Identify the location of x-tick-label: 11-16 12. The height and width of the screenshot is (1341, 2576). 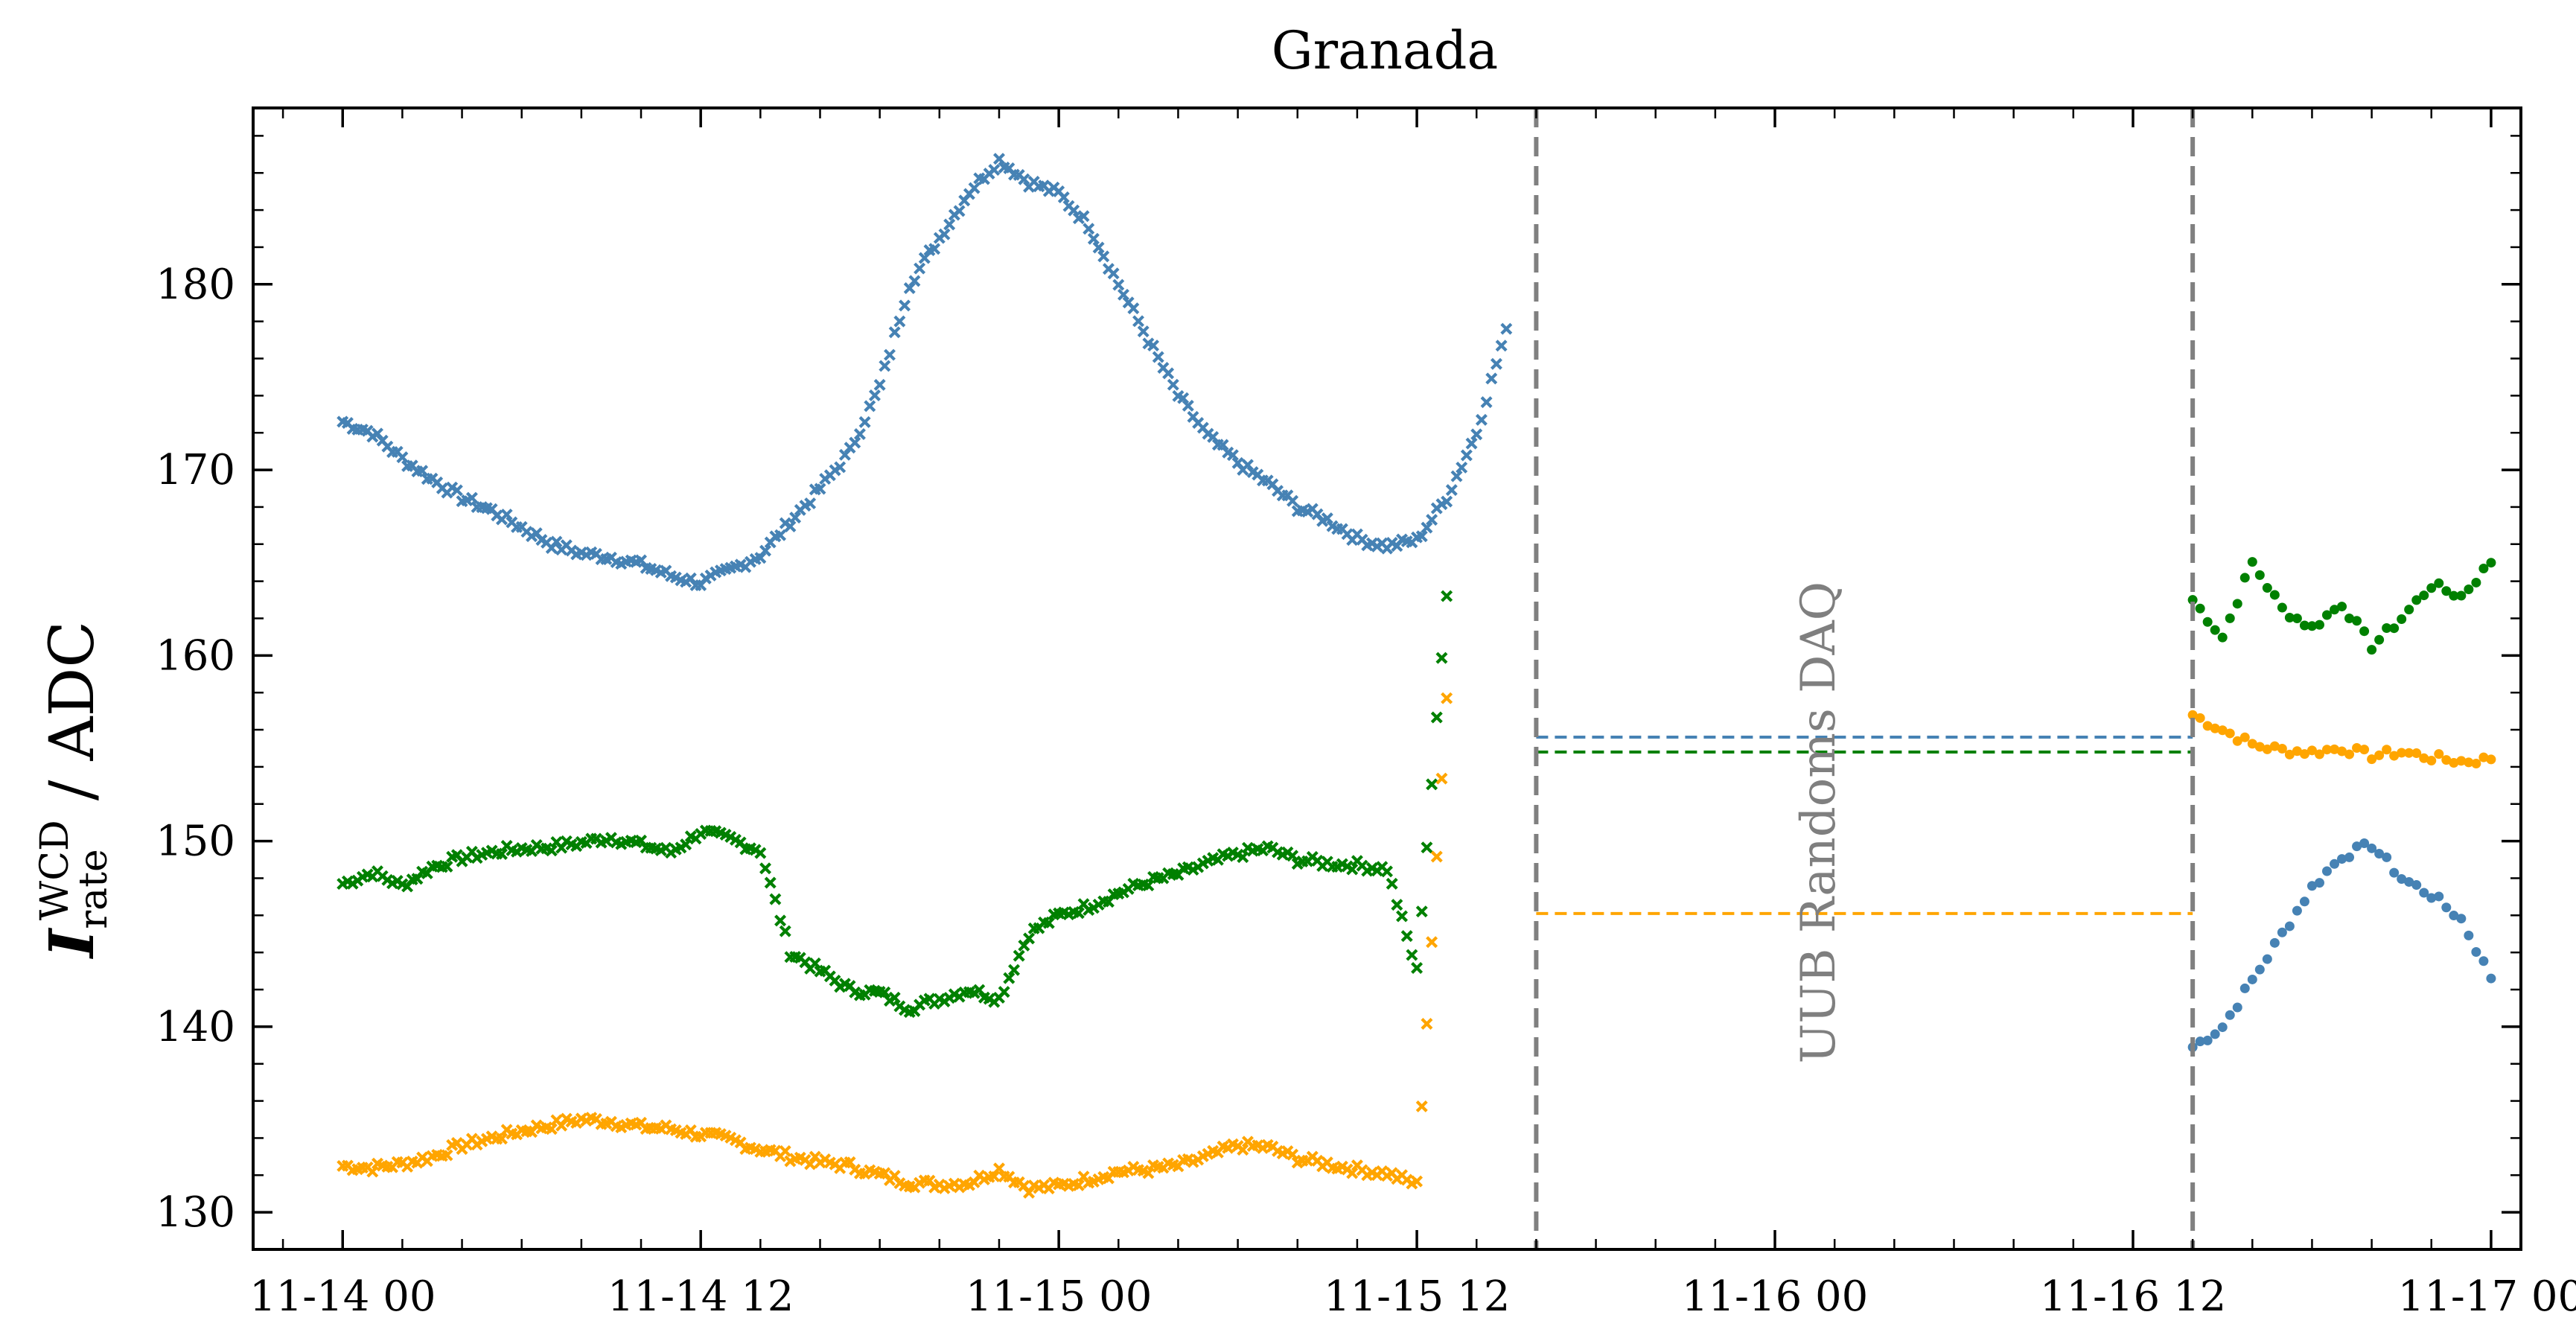
(2133, 1296).